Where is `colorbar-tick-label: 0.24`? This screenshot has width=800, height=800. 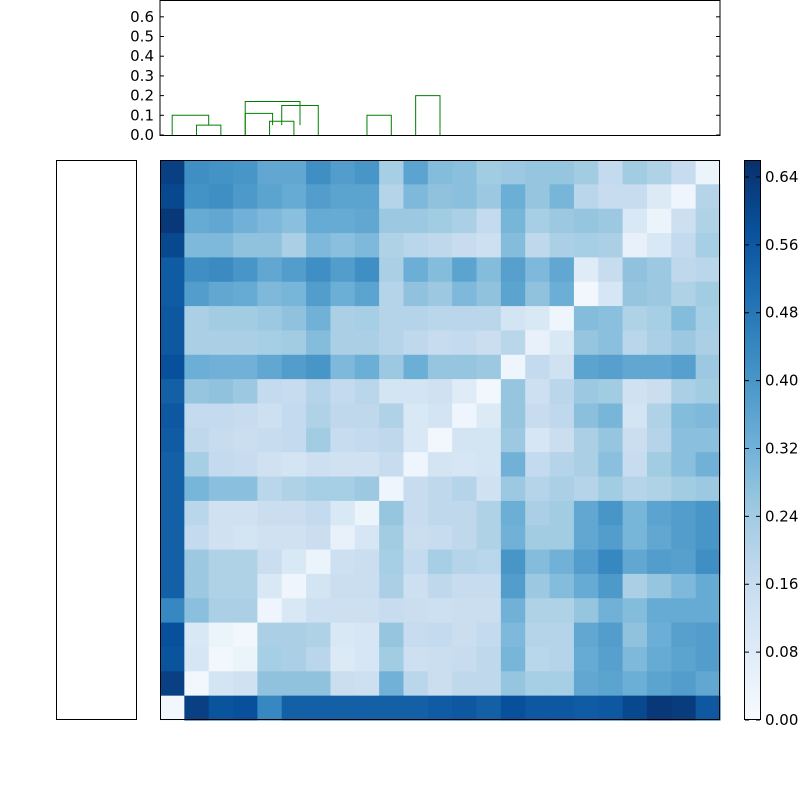
colorbar-tick-label: 0.24 is located at coordinates (781, 516).